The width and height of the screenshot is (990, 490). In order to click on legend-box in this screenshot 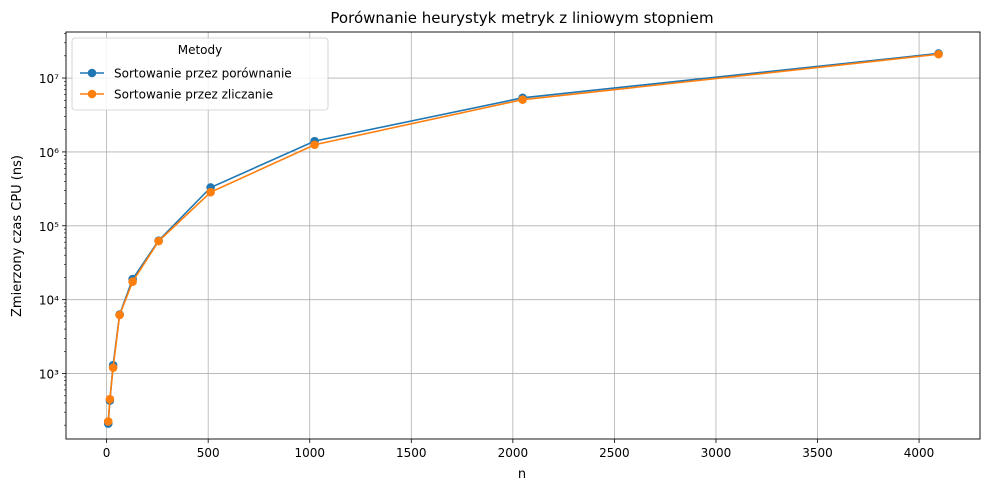, I will do `click(200, 74)`.